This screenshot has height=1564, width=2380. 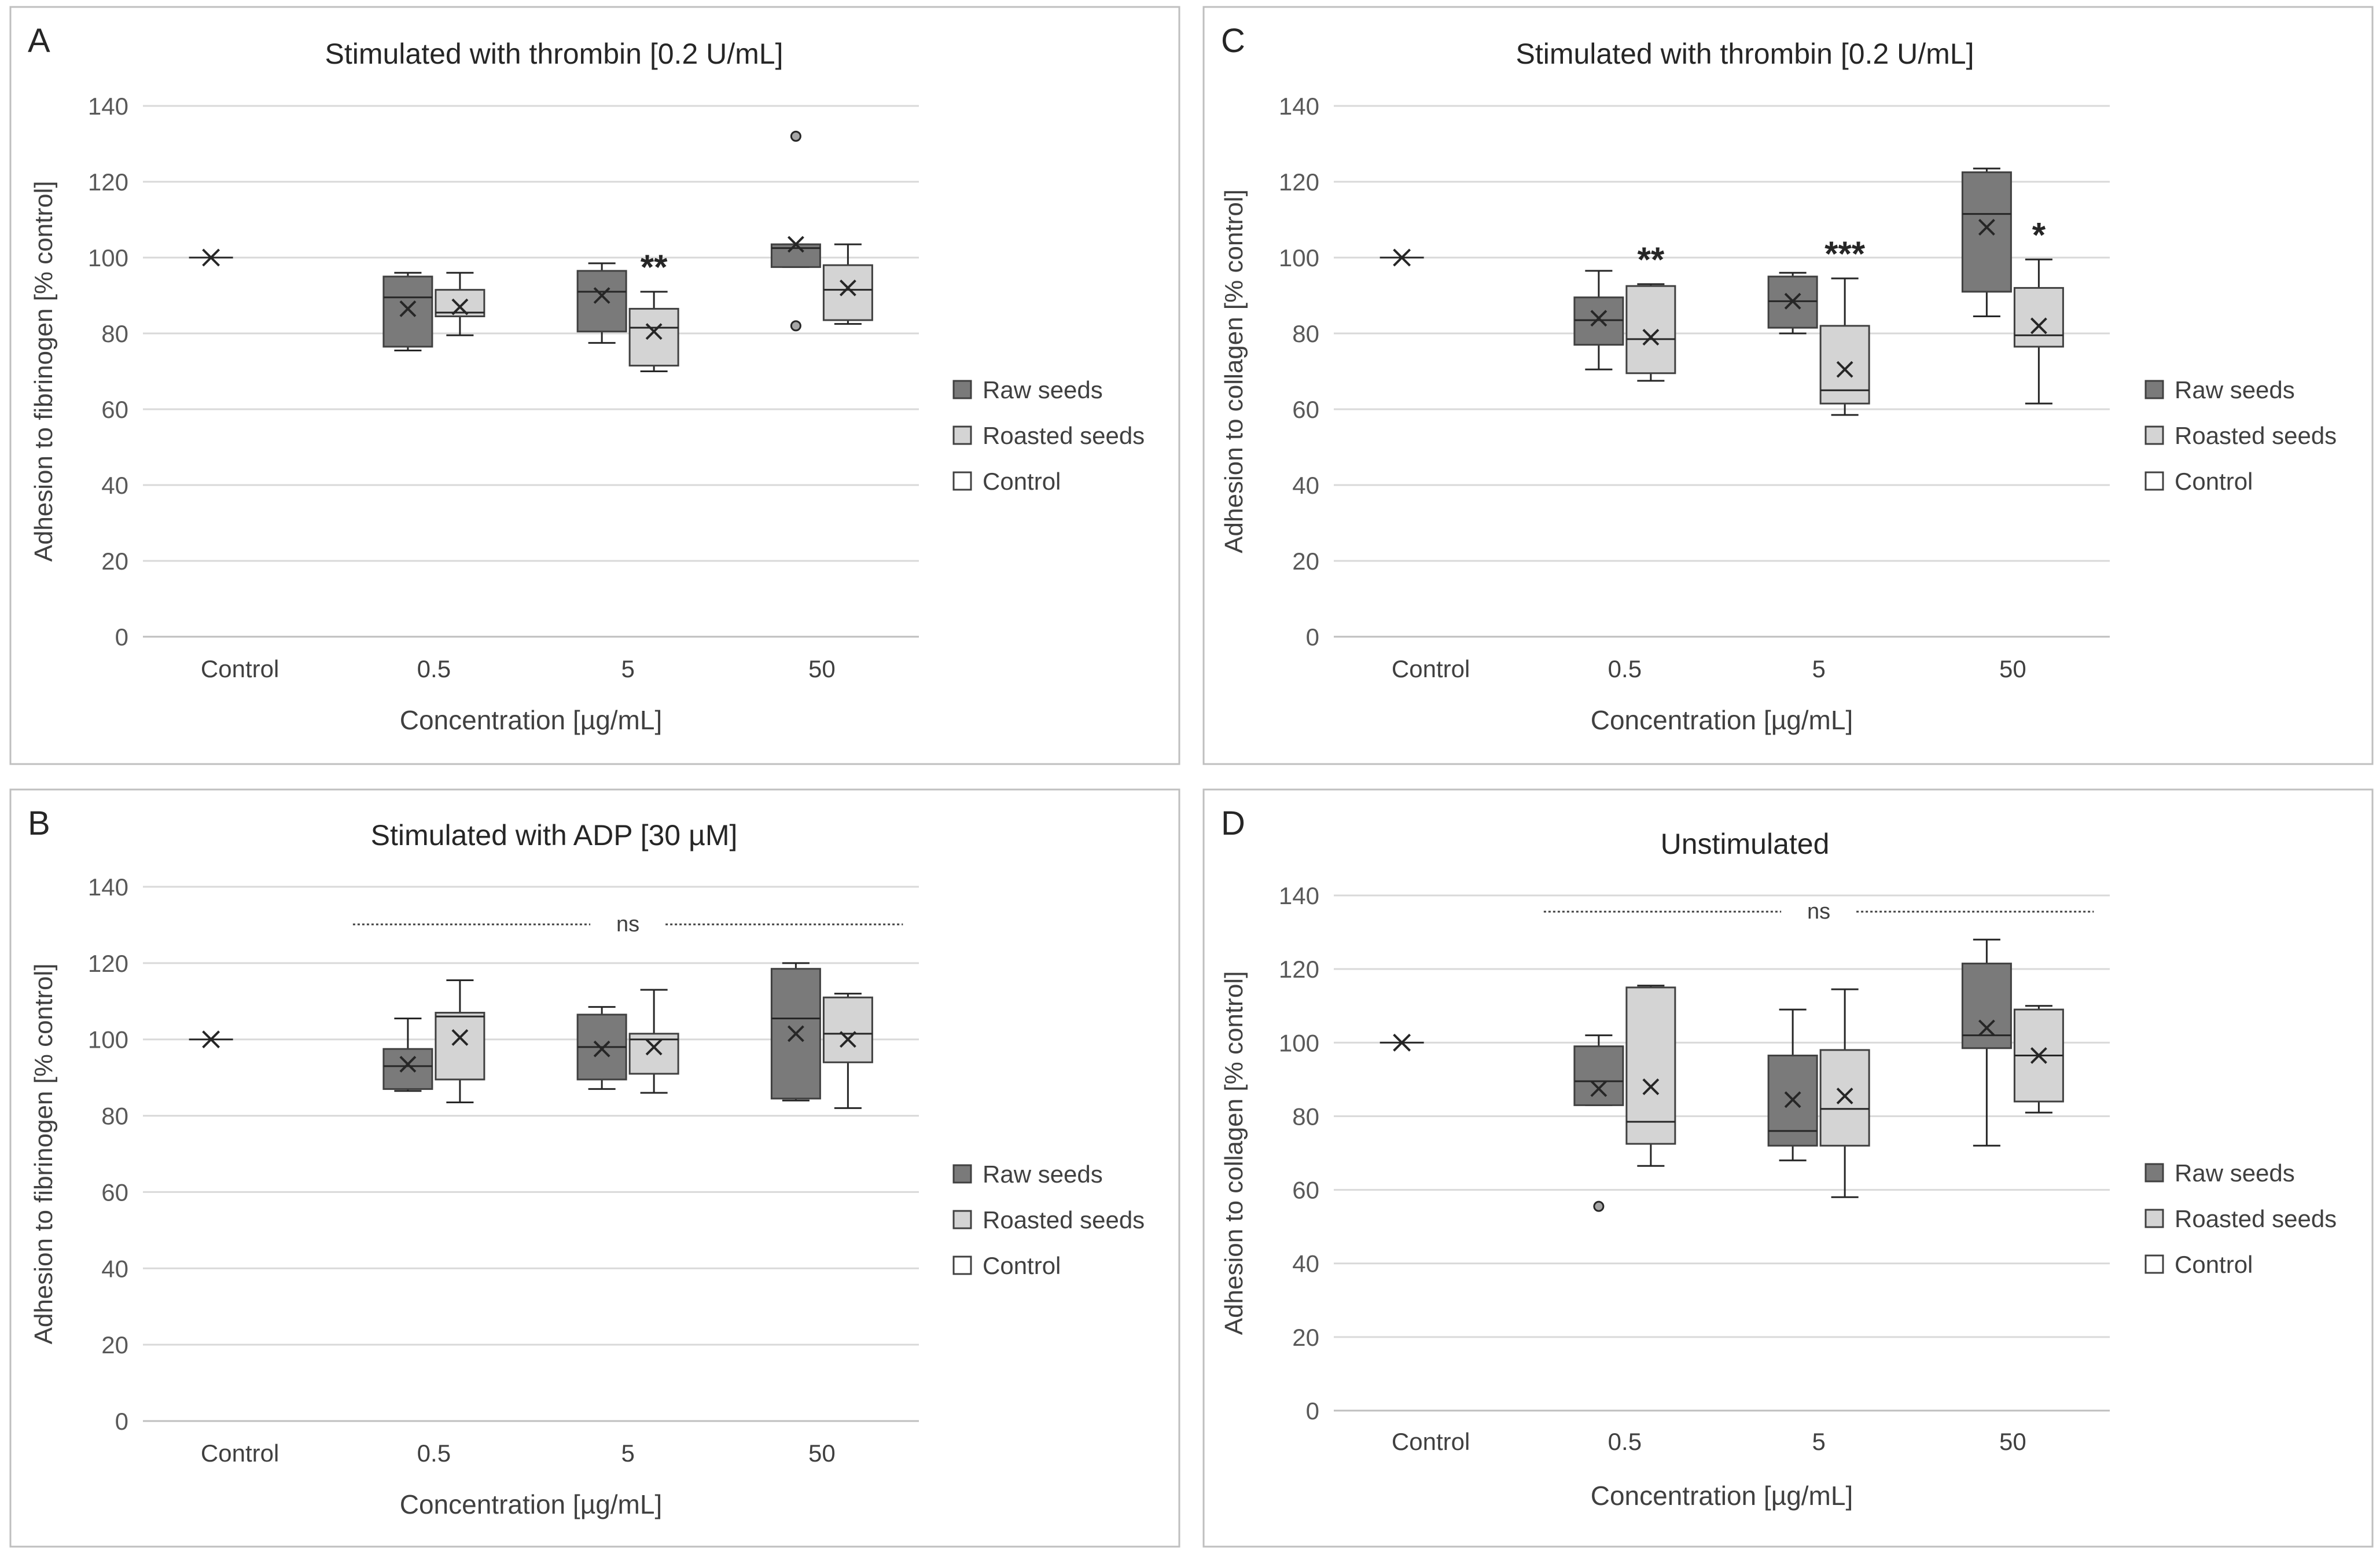 I want to click on x-tick-label: 5, so click(x=1818, y=668).